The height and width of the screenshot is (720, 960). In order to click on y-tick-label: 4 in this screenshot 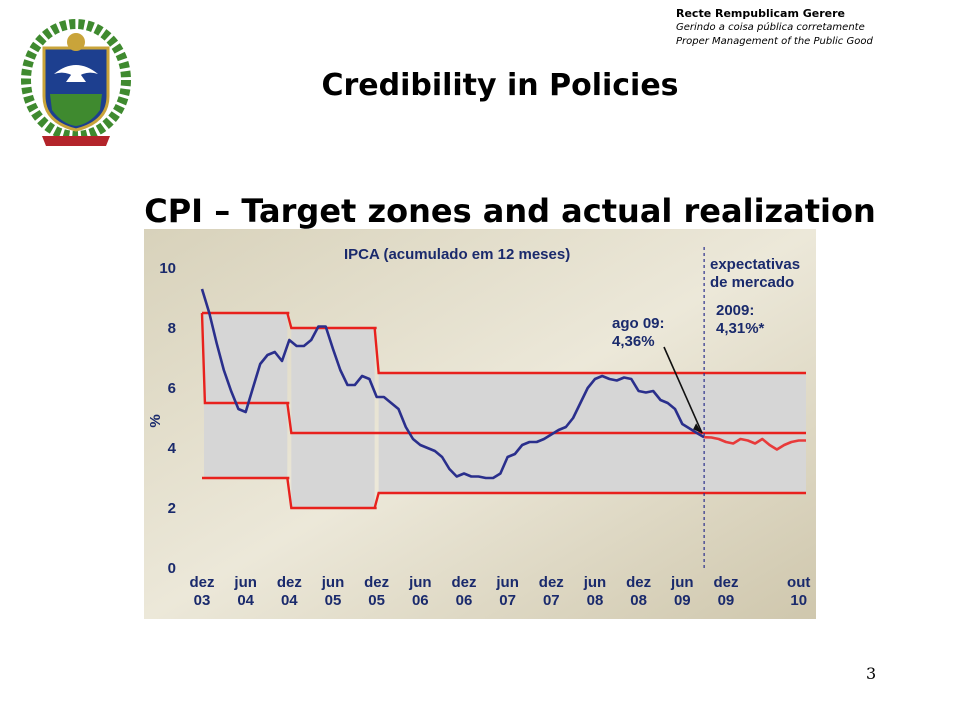, I will do `click(172, 448)`.